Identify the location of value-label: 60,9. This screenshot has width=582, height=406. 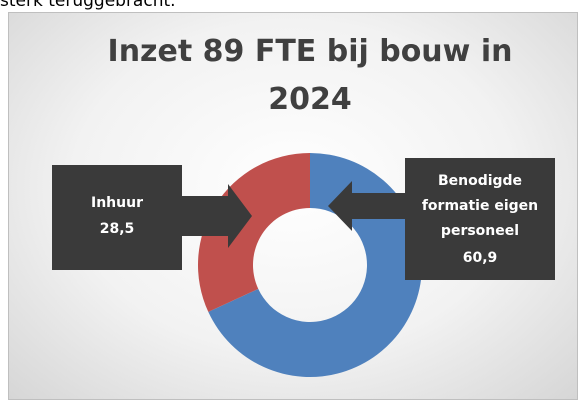
(480, 258).